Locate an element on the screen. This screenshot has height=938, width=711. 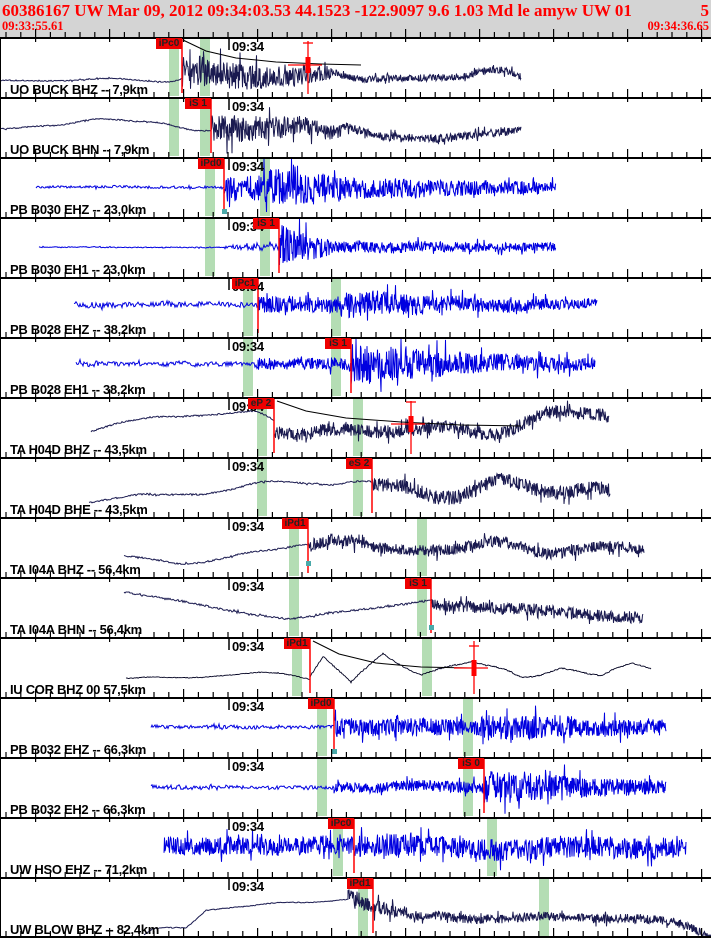
station-channel-label: PB B032 EHZ -- 66,3km is located at coordinates (78, 749).